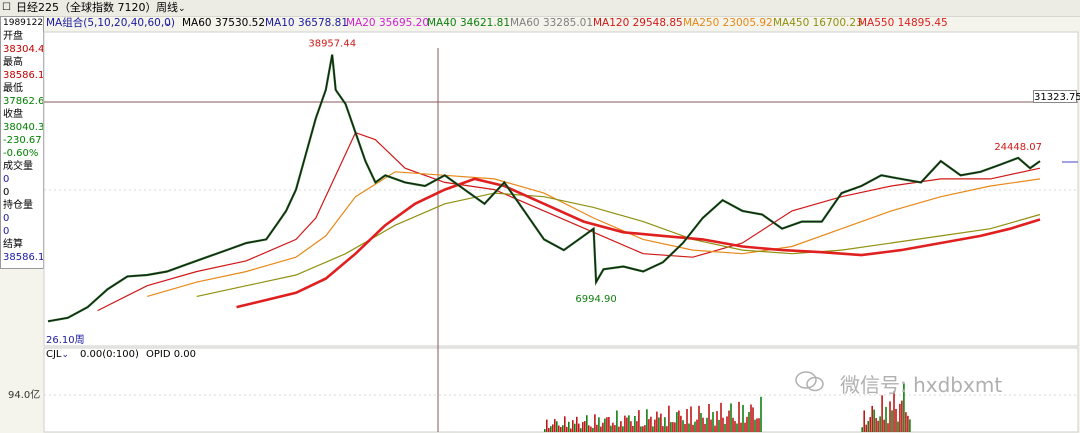 The height and width of the screenshot is (433, 1080). I want to click on oi2-value: 0, so click(6, 231).